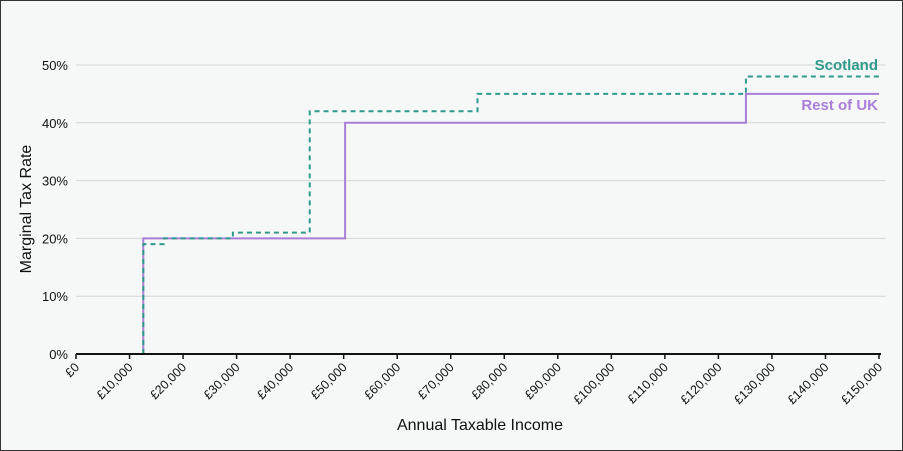 The width and height of the screenshot is (903, 451). What do you see at coordinates (490, 381) in the screenshot?
I see `x-tick-label: £80,000` at bounding box center [490, 381].